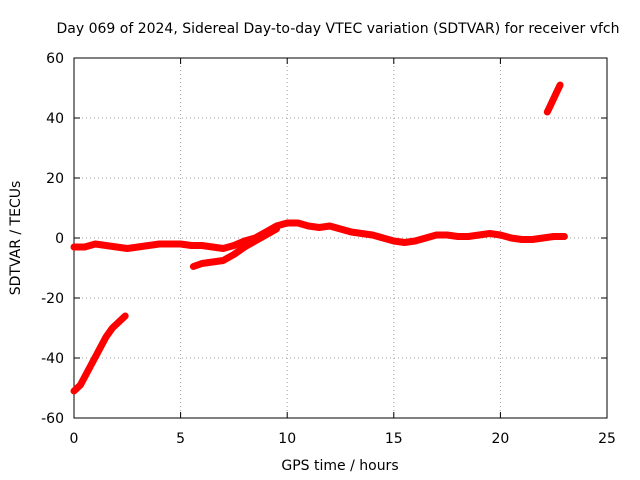 The width and height of the screenshot is (640, 480). I want to click on x-tick-label: 20, so click(500, 439).